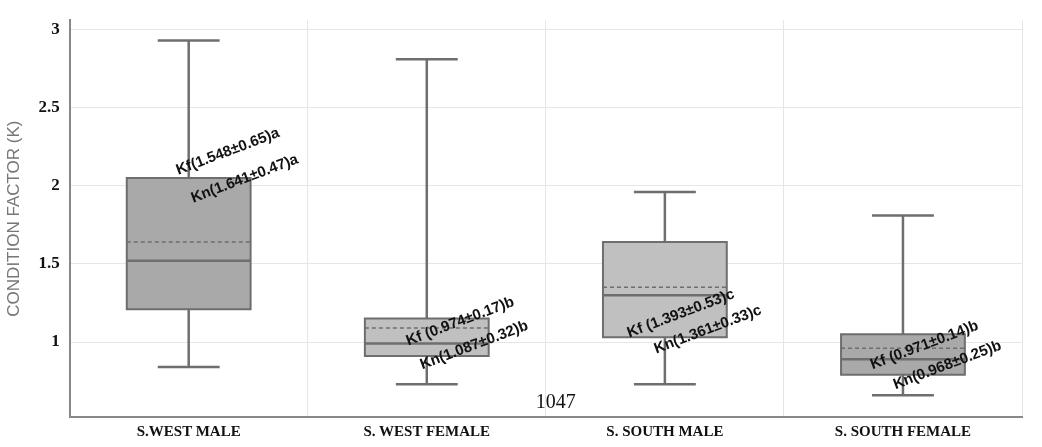 This screenshot has height=447, width=1042. What do you see at coordinates (665, 430) in the screenshot?
I see `x-tick-label: S. SOUTH MALE` at bounding box center [665, 430].